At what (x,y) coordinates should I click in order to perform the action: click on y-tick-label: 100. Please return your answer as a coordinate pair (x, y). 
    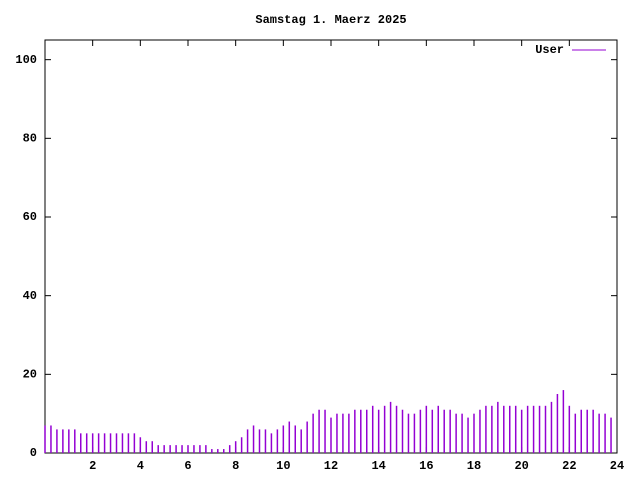
    Looking at the image, I should click on (26, 60).